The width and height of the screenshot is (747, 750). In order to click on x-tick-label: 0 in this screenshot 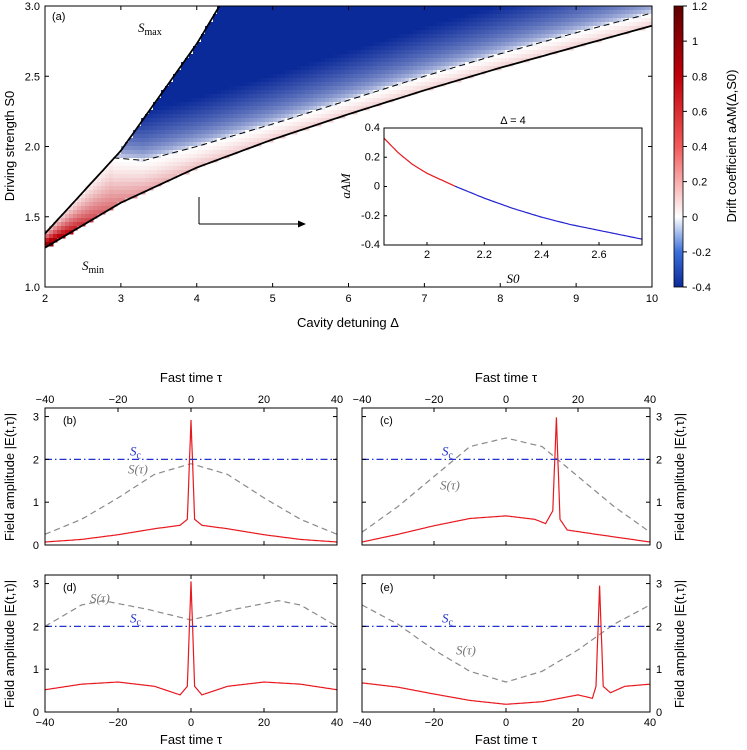, I will do `click(191, 400)`.